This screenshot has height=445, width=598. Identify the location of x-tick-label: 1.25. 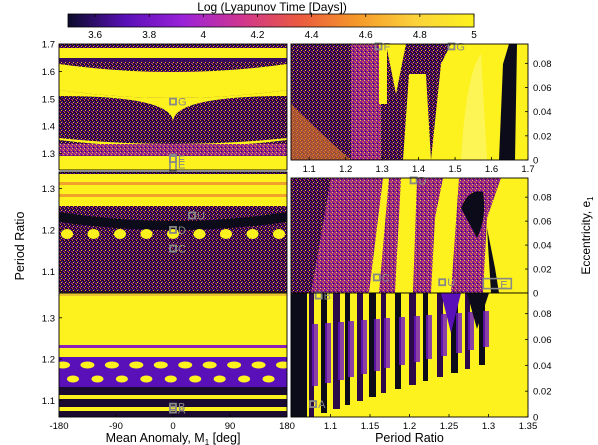
(449, 426).